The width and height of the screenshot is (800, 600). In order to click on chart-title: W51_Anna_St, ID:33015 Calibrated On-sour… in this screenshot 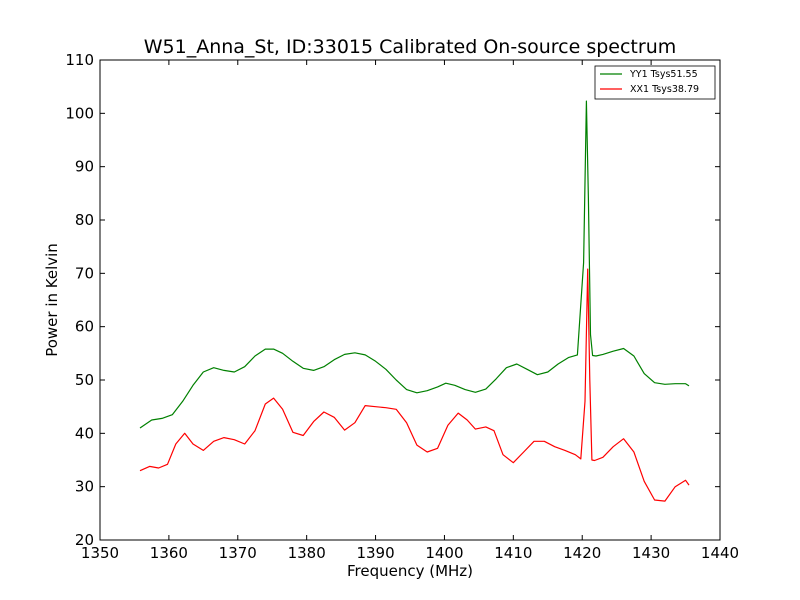, I will do `click(410, 47)`.